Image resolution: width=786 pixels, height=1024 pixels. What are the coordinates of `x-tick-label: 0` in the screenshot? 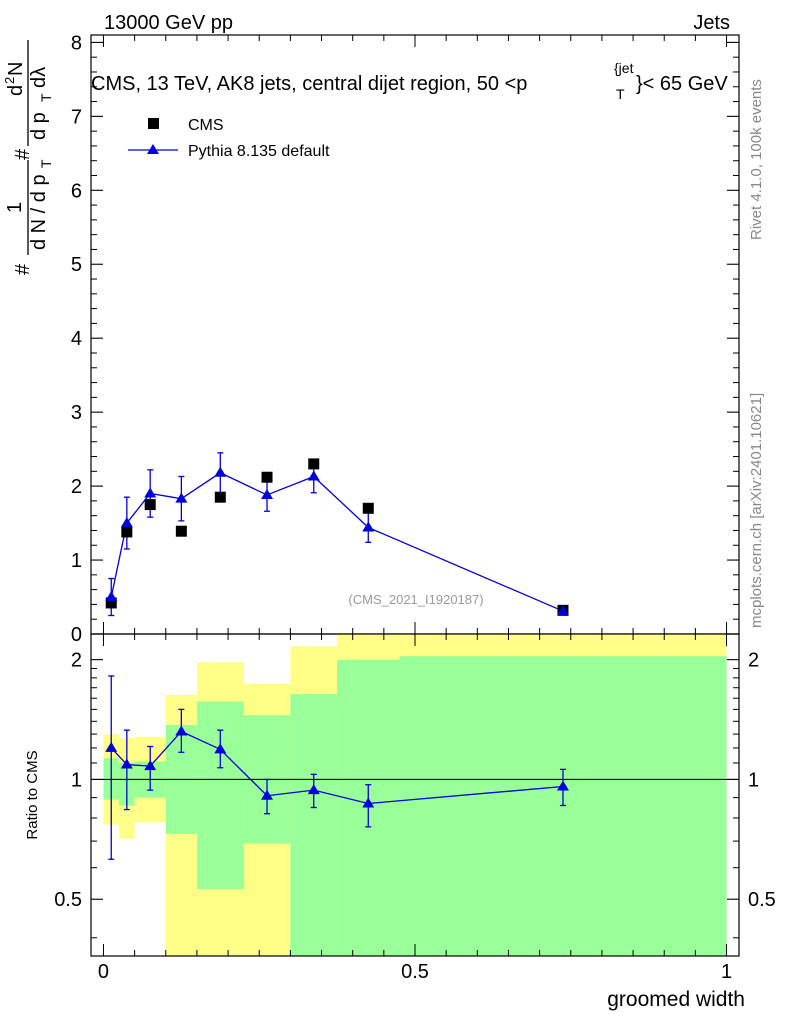 It's located at (103, 972).